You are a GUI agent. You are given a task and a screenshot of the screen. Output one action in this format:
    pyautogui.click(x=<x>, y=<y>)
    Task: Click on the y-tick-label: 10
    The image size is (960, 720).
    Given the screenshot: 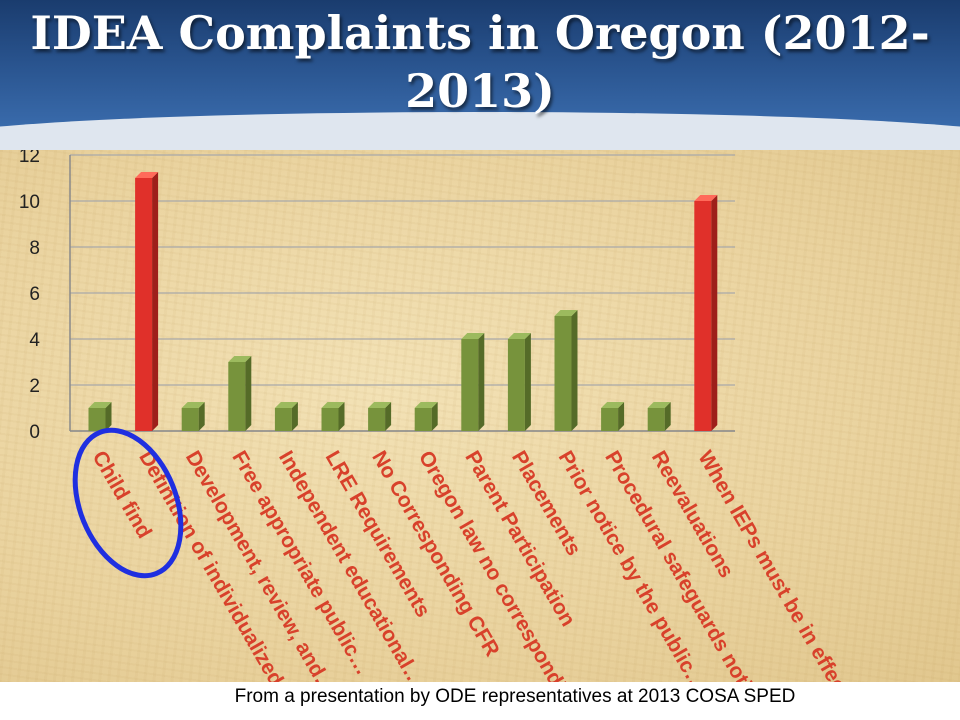 What is the action you would take?
    pyautogui.click(x=29, y=202)
    